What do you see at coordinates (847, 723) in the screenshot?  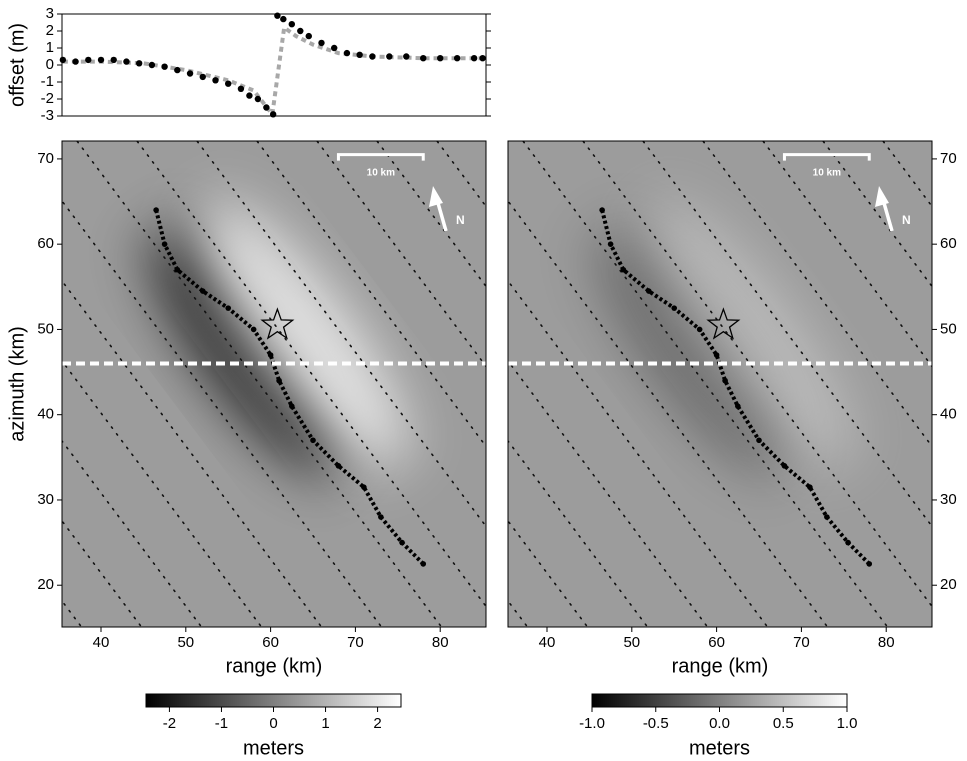 I see `colorbar-tick-label: 1.0` at bounding box center [847, 723].